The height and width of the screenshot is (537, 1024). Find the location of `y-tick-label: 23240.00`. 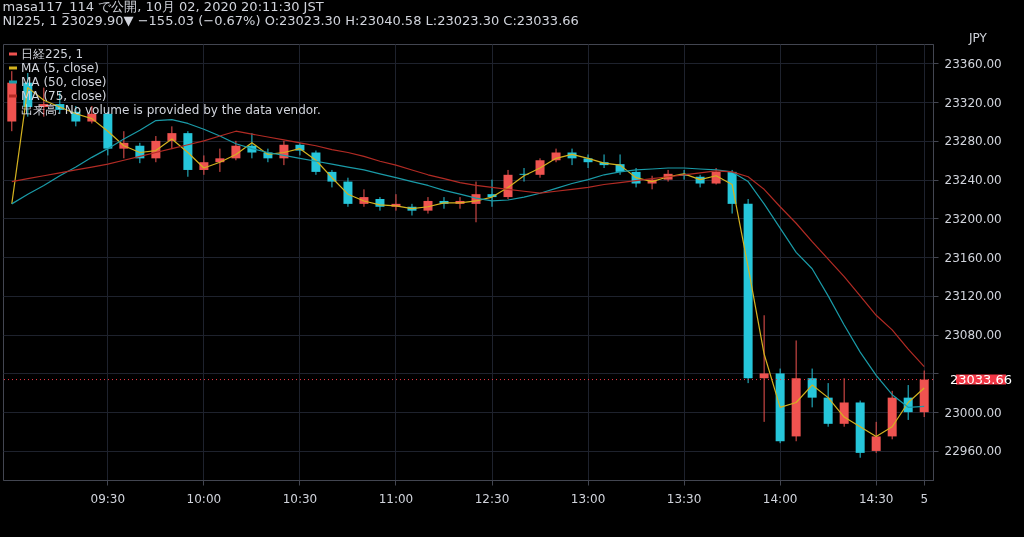

y-tick-label: 23240.00 is located at coordinates (973, 180).